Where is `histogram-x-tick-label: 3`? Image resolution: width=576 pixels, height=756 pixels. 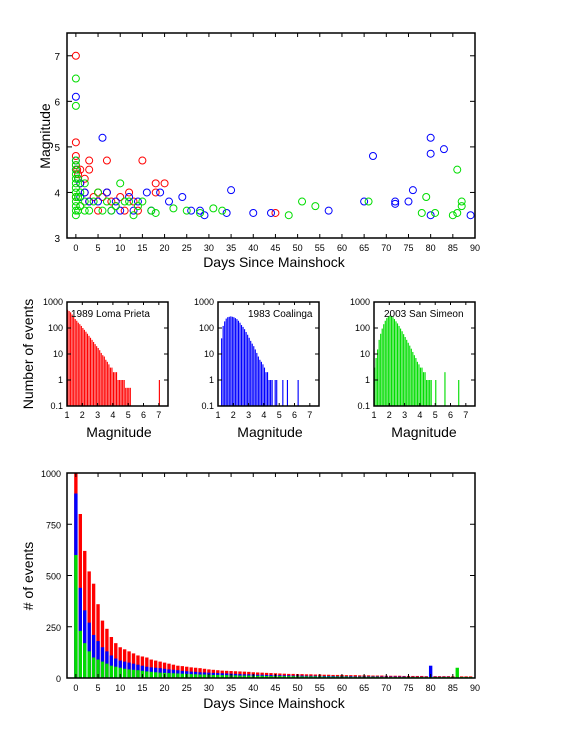
histogram-x-tick-label: 3 is located at coordinates (97, 415).